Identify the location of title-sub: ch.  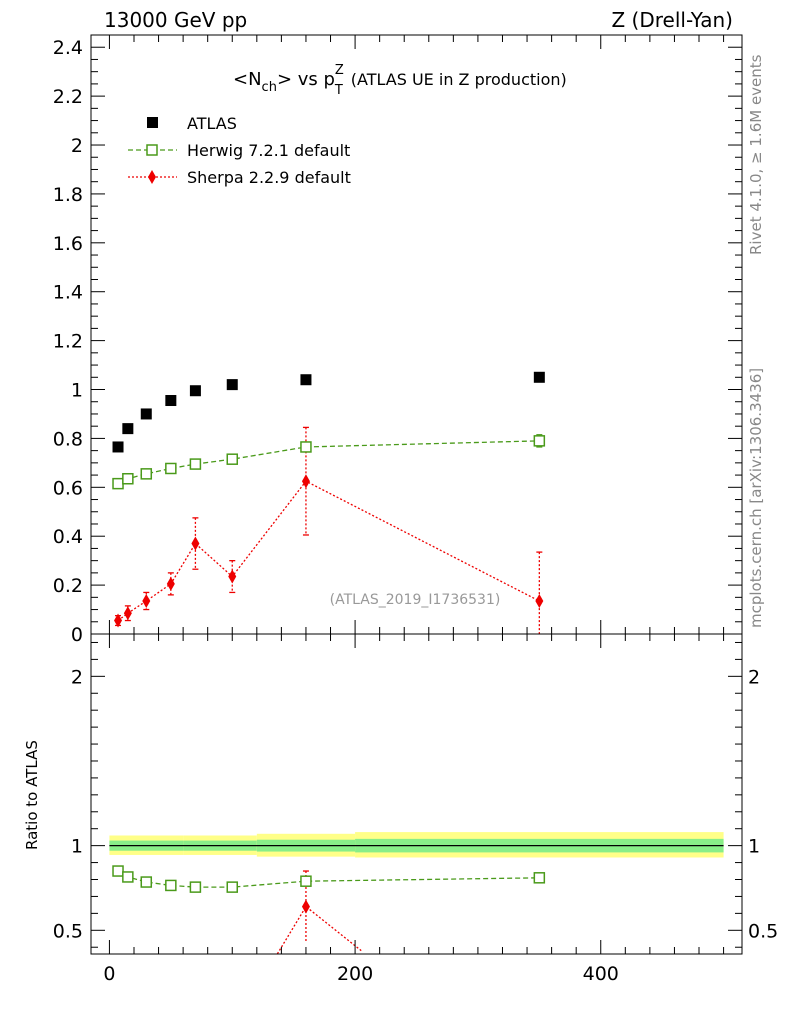
(269, 87).